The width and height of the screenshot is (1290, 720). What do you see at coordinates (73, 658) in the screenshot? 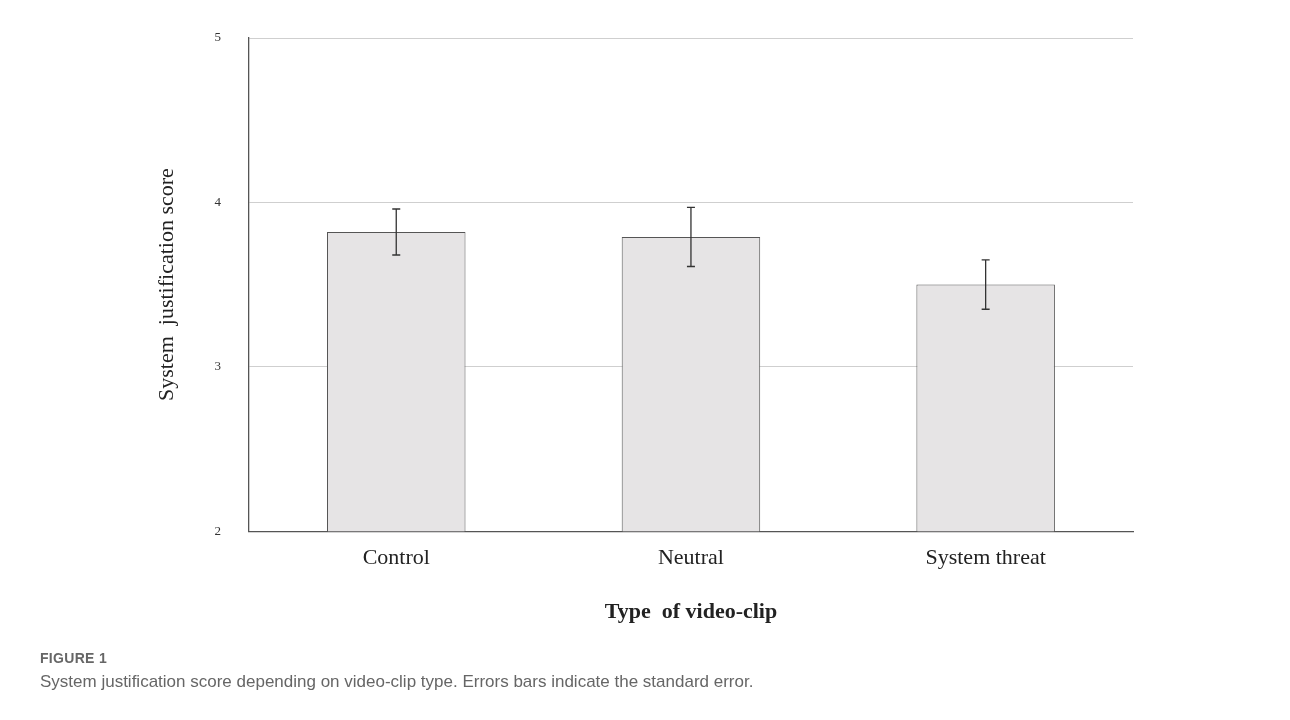
I see `caption: FIGURE 1` at bounding box center [73, 658].